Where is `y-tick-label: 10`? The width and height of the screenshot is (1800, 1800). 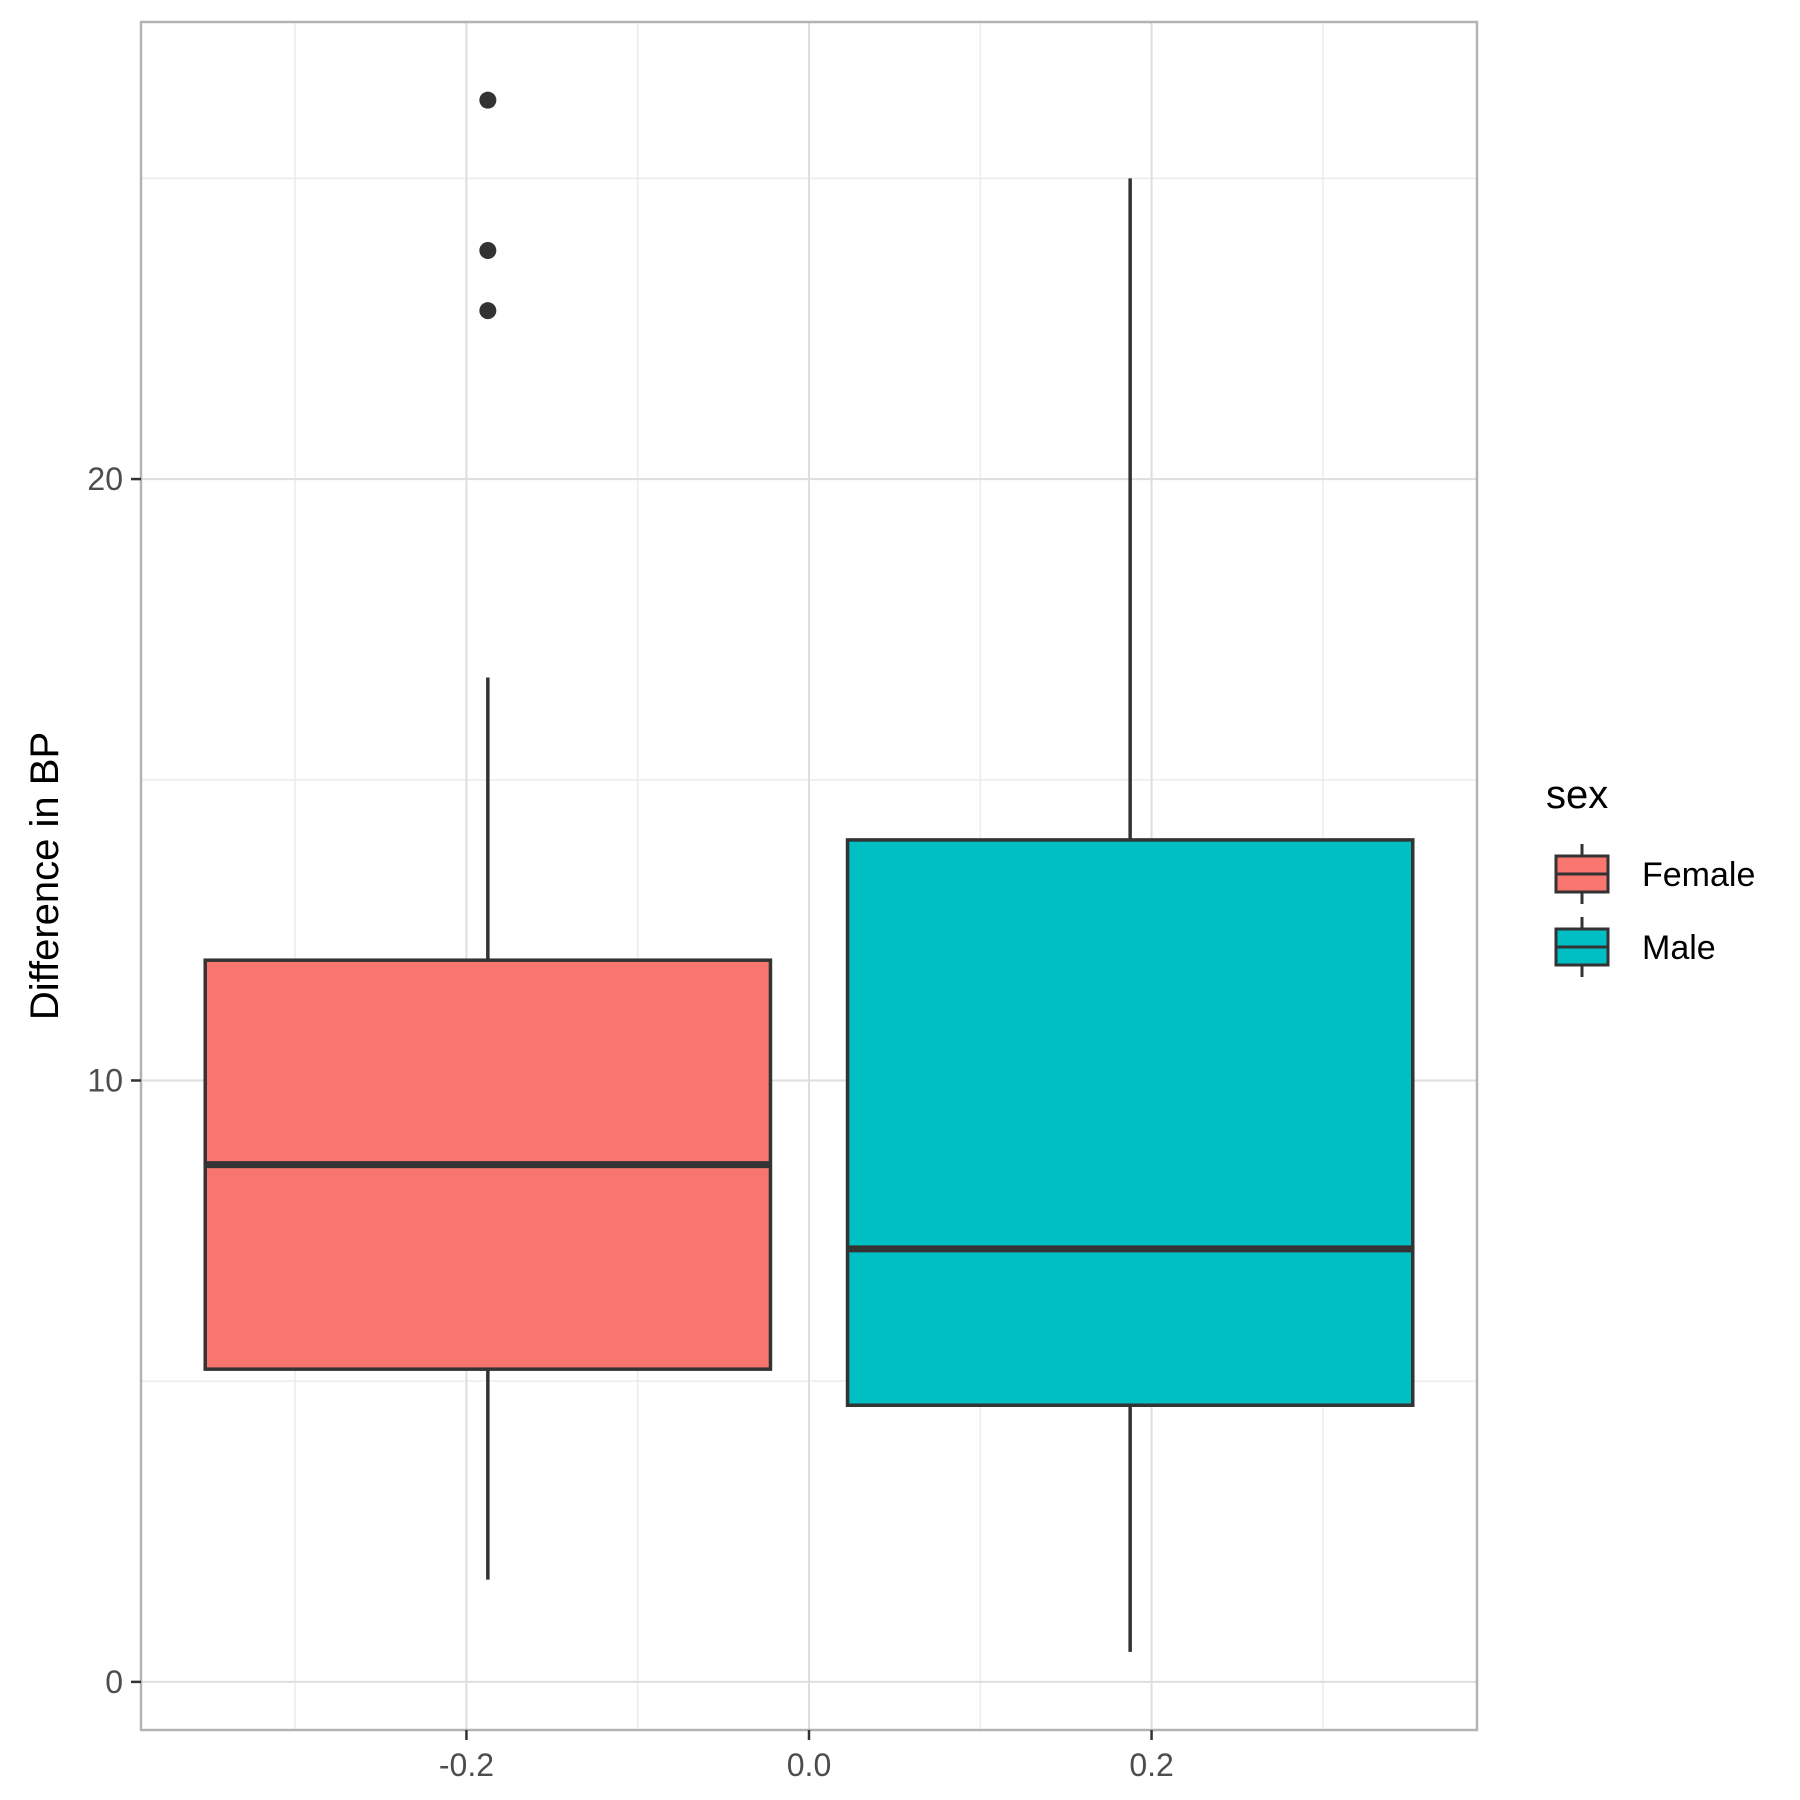 y-tick-label: 10 is located at coordinates (105, 1080).